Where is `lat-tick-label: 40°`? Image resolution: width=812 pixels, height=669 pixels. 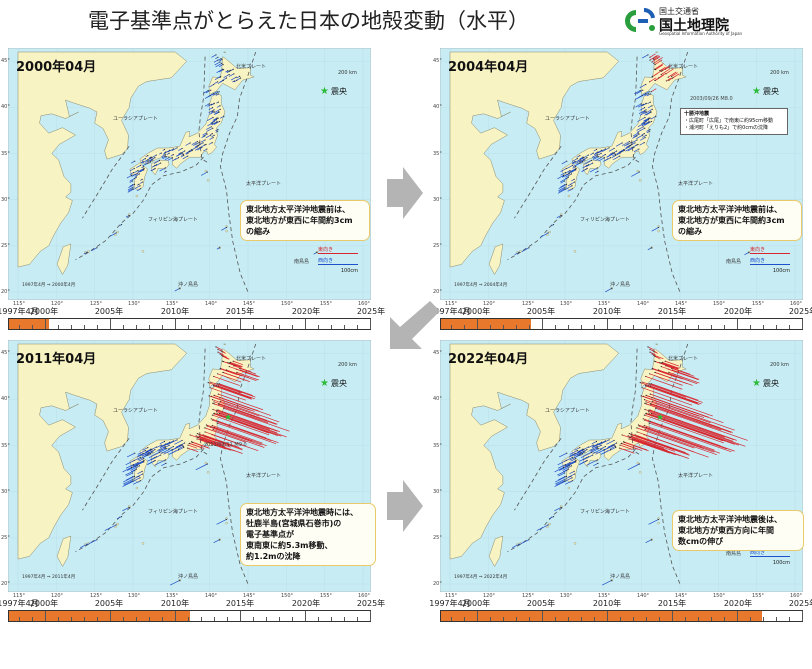
lat-tick-label: 40° is located at coordinates (5, 107).